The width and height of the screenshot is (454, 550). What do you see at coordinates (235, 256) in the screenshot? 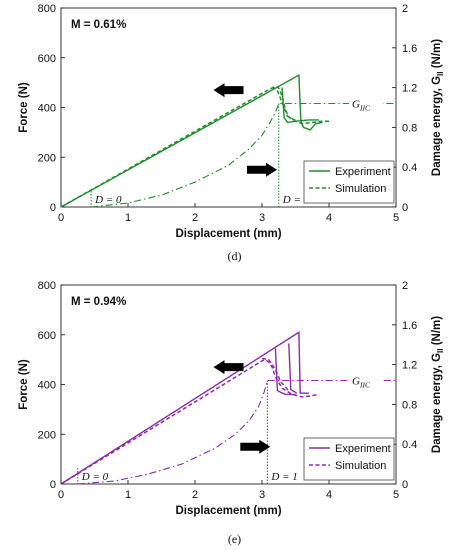
I see `panel-caption: (d)` at bounding box center [235, 256].